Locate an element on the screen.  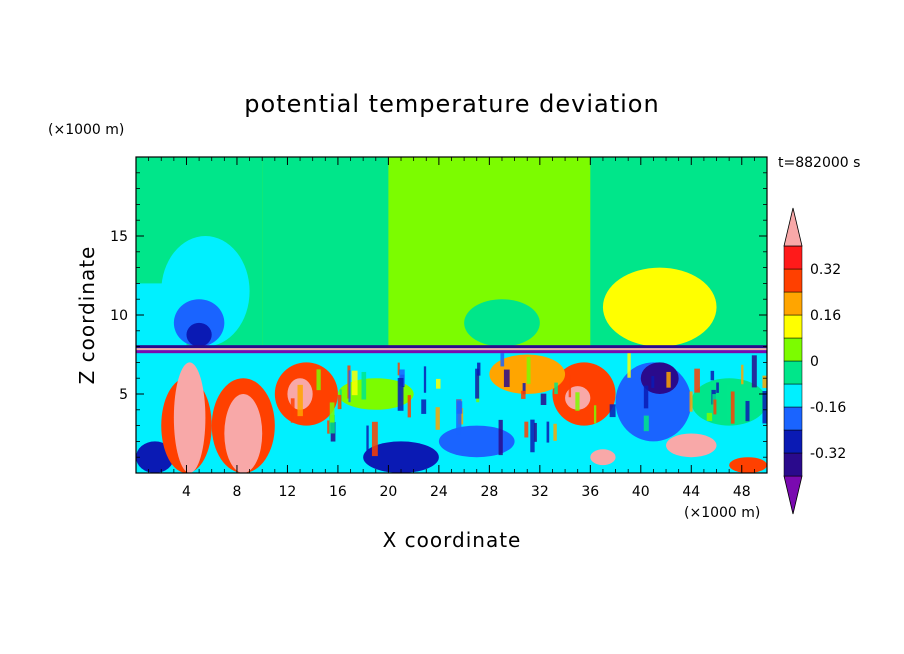
inversion-band-purple is located at coordinates (451, 352).